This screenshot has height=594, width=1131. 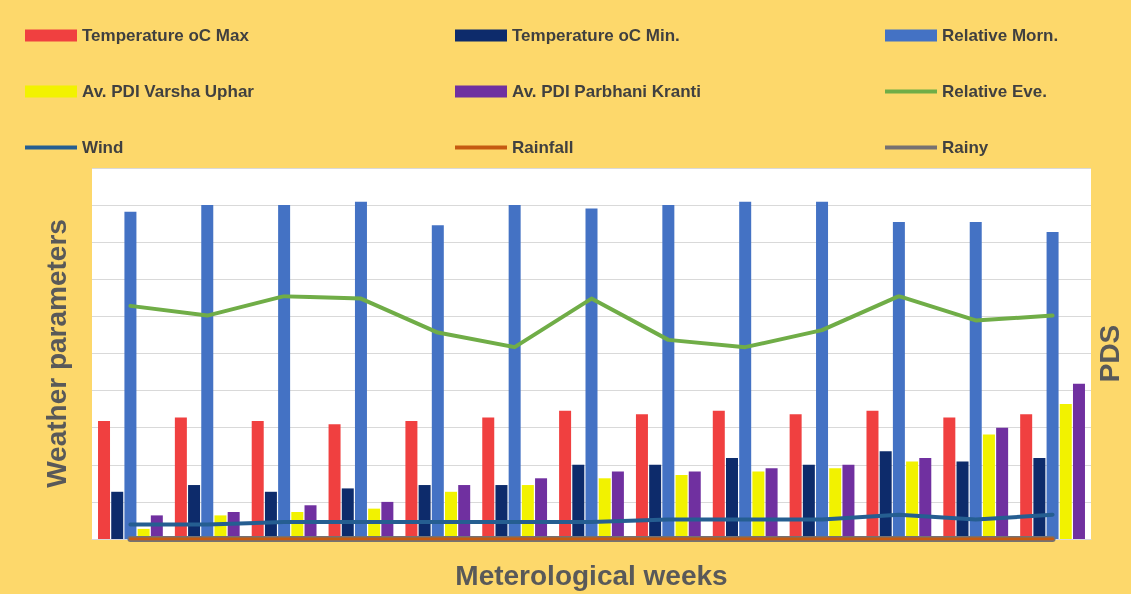 What do you see at coordinates (56, 353) in the screenshot?
I see `y-axis-title: Weather parameters` at bounding box center [56, 353].